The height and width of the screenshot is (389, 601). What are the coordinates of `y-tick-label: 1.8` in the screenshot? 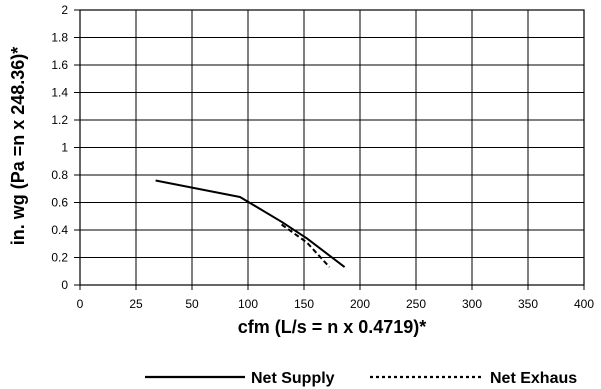 It's located at (59, 38).